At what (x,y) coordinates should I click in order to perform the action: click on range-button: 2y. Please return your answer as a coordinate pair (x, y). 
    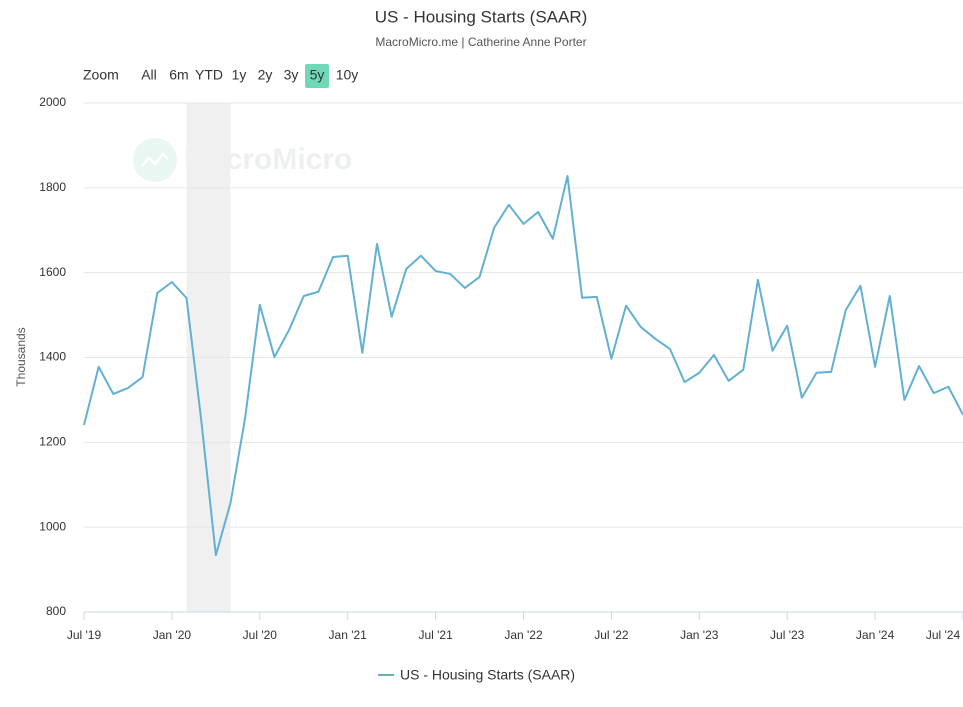
    Looking at the image, I should click on (265, 75).